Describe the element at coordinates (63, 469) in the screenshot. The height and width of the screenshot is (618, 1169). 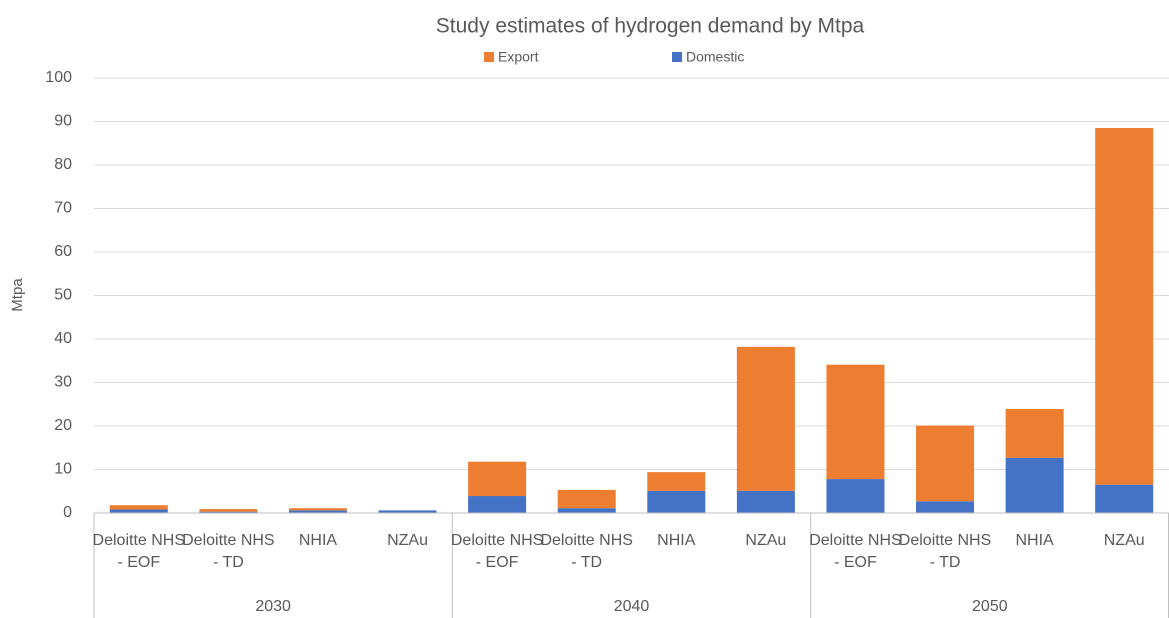
I see `y-tick-label: 10` at that location.